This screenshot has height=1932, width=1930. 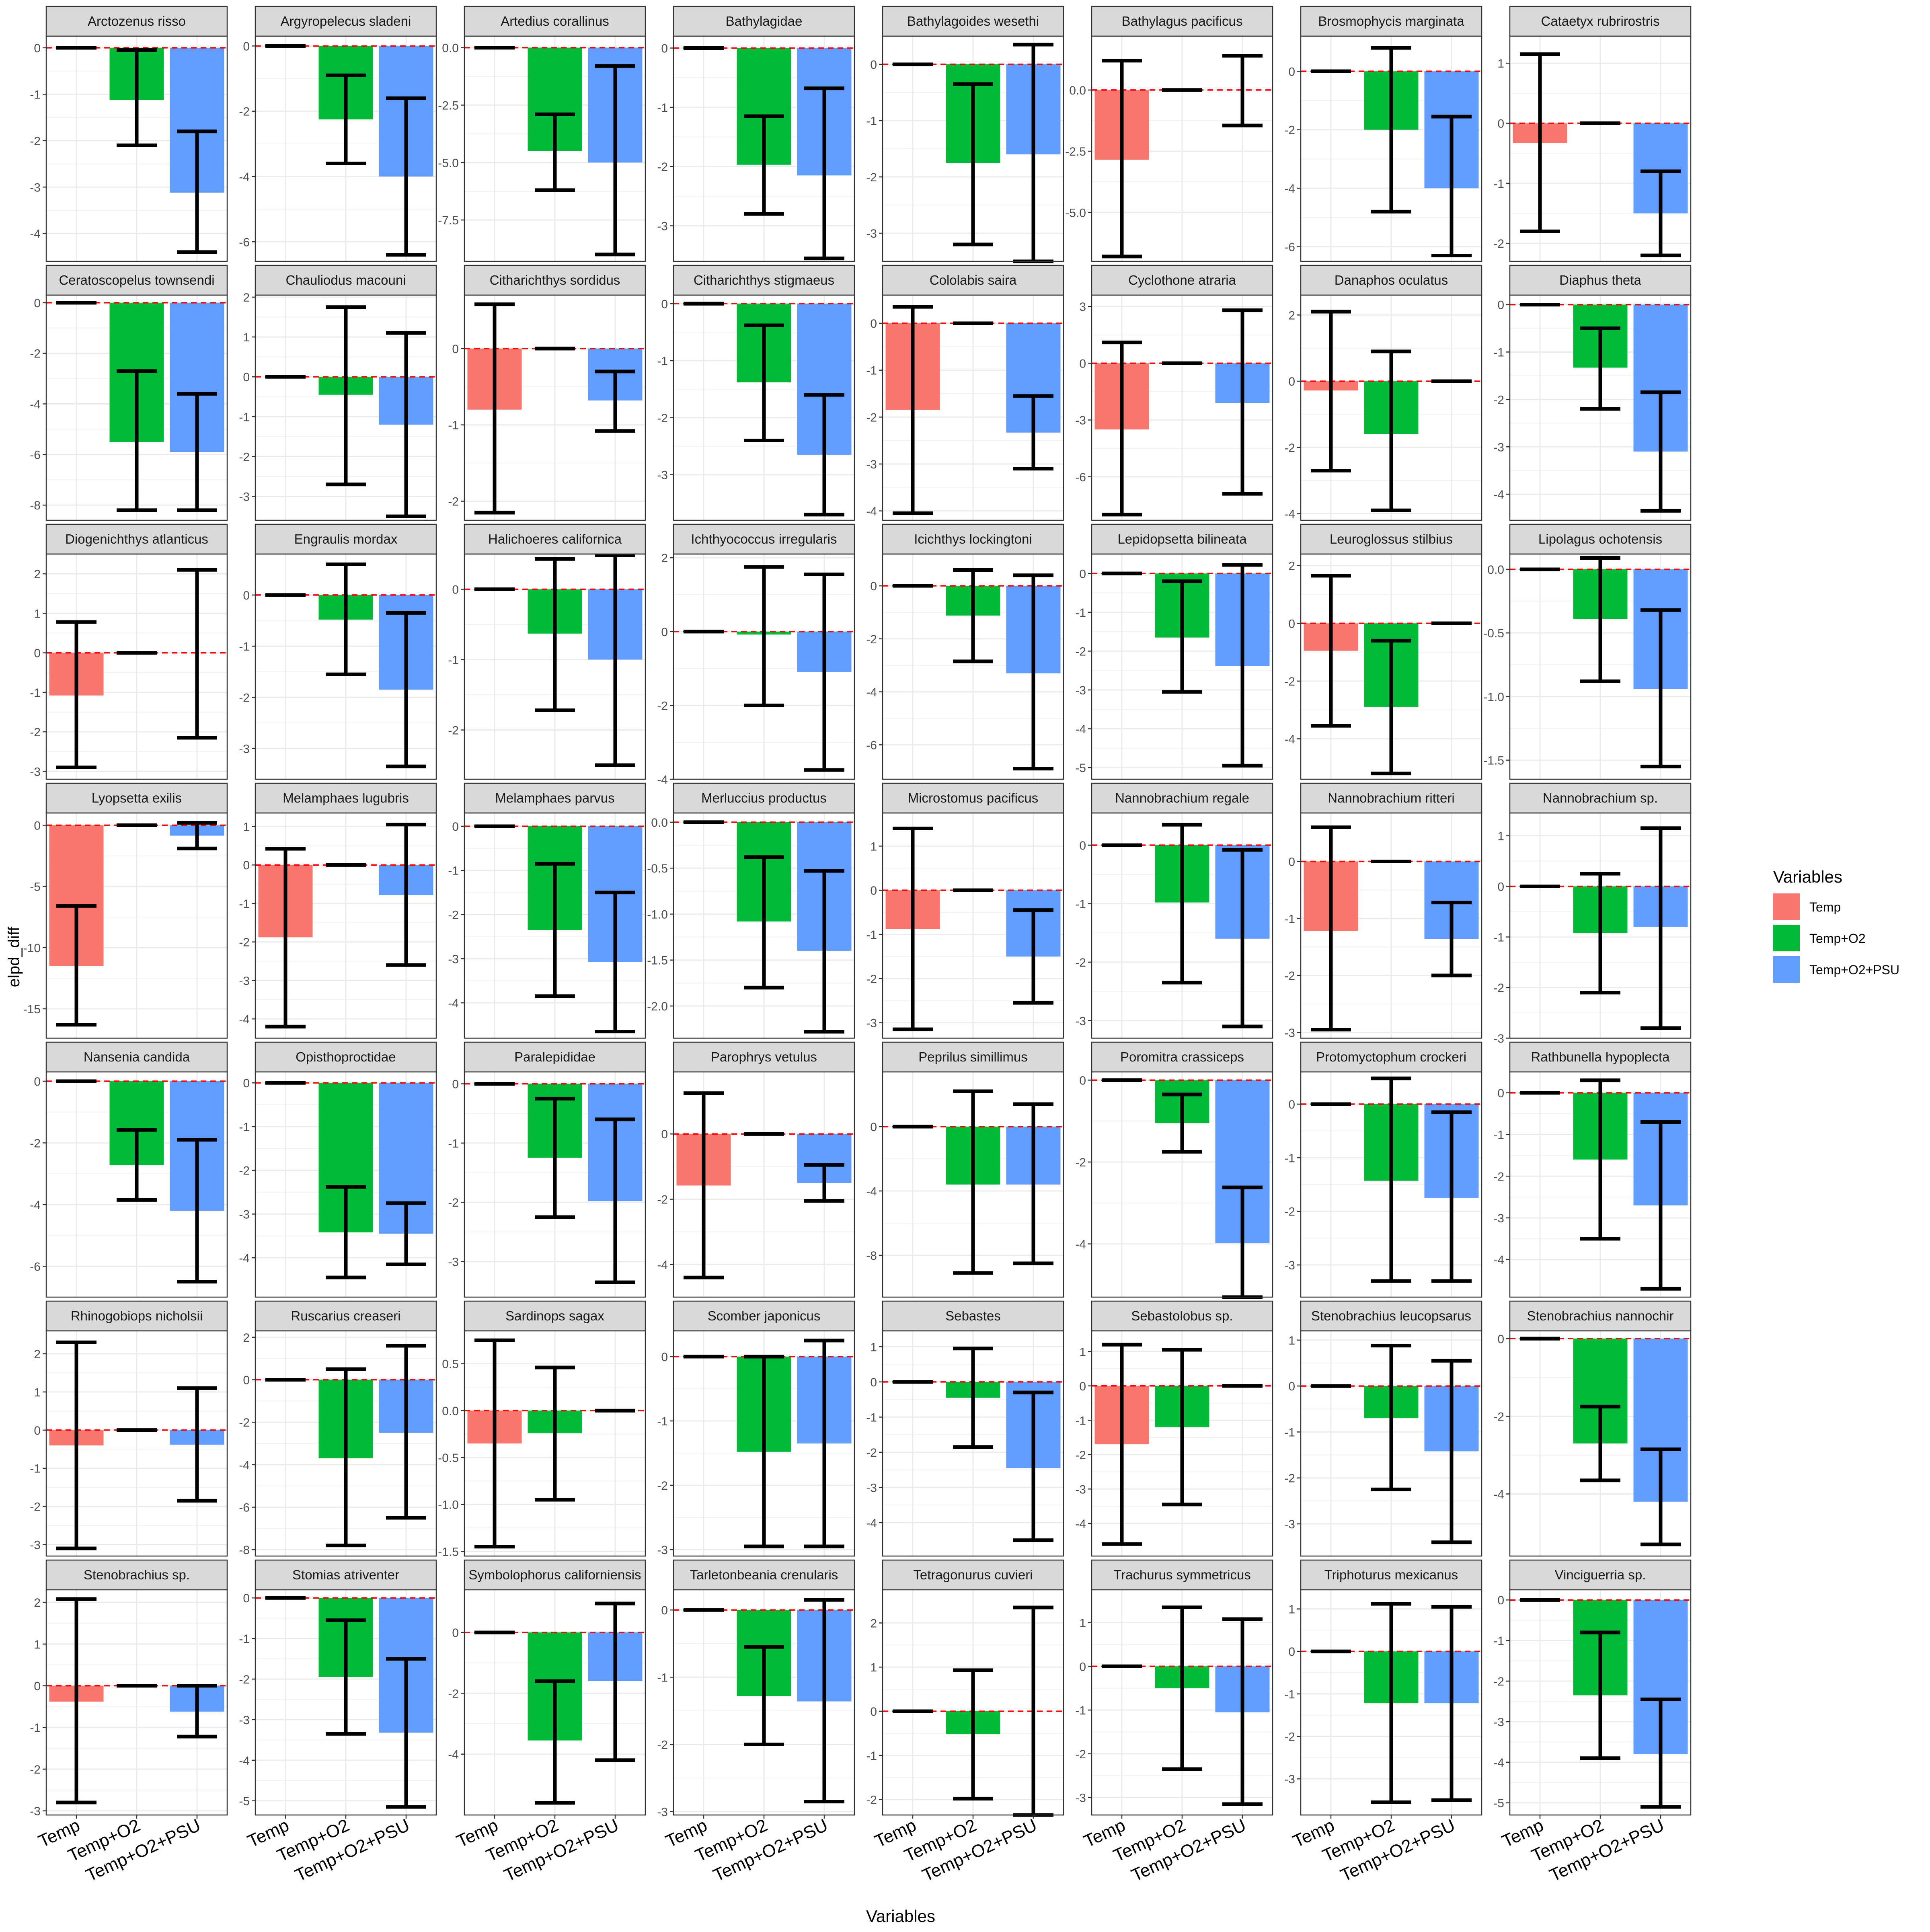 What do you see at coordinates (448, 1551) in the screenshot?
I see `y-tick-label: -1.5` at bounding box center [448, 1551].